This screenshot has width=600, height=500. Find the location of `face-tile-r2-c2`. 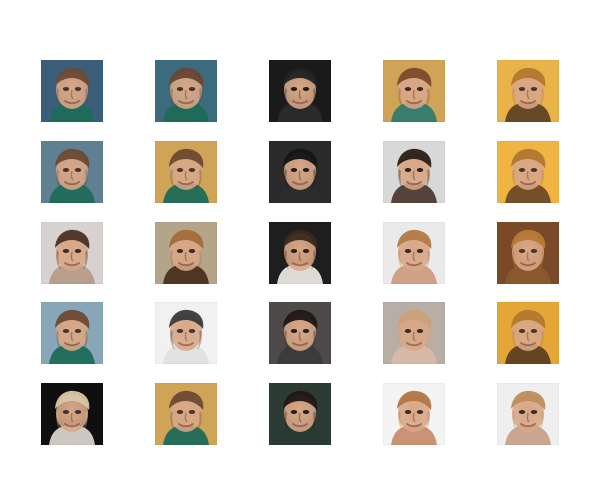

face-tile-r2-c2 is located at coordinates (186, 172).